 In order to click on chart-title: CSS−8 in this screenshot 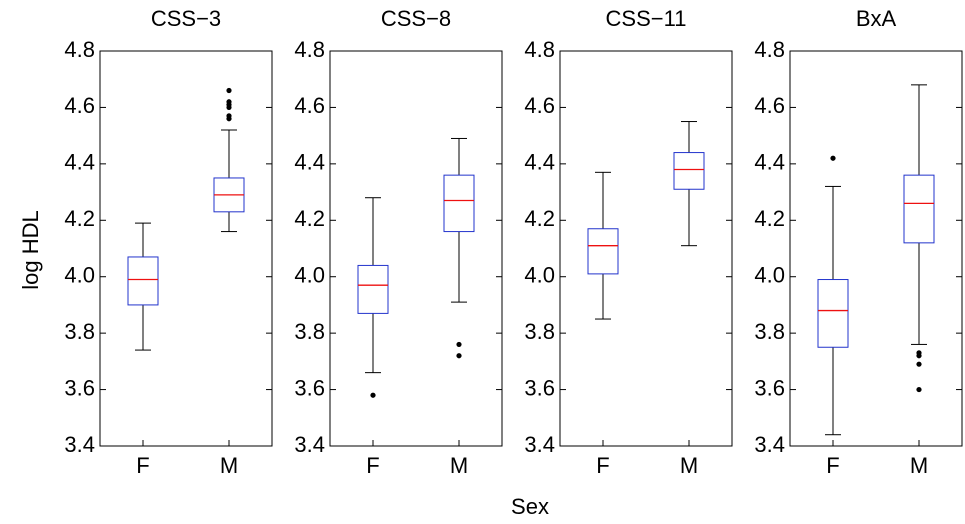, I will do `click(416, 18)`.